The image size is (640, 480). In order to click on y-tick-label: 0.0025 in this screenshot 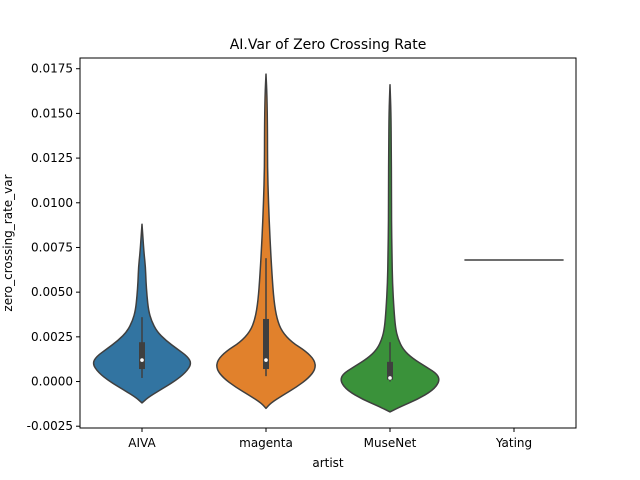, I will do `click(52, 337)`.